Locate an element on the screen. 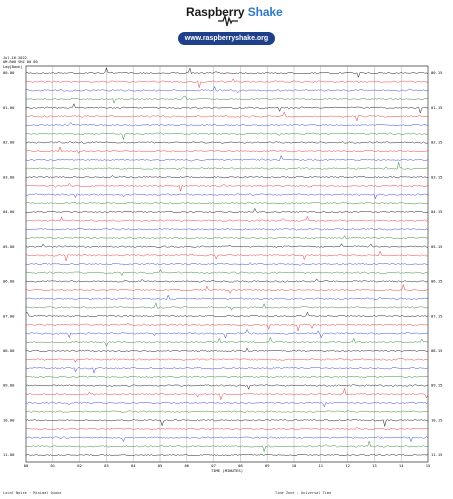 The width and height of the screenshot is (453, 499). x-tick-label: 04 is located at coordinates (133, 465).